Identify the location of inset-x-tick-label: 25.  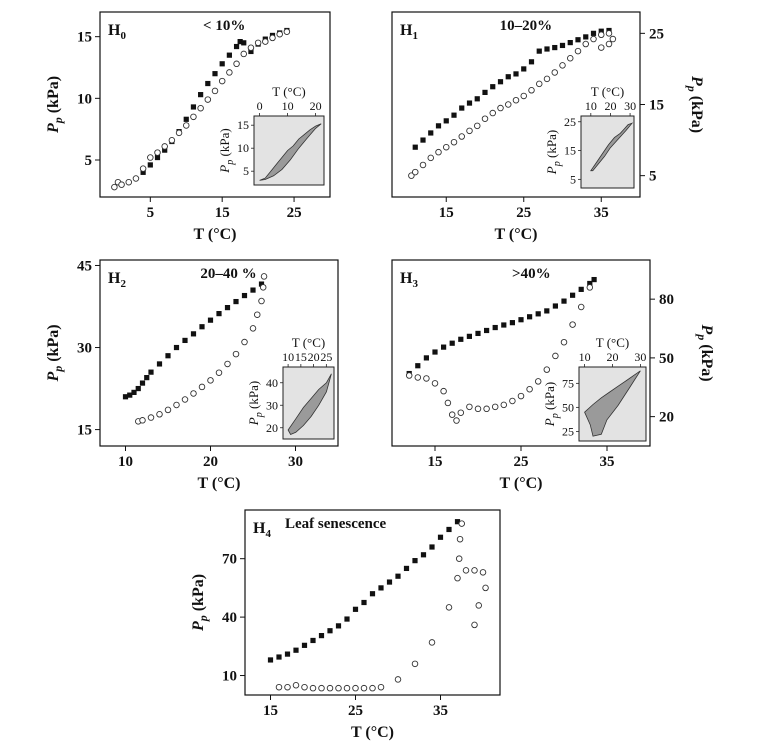
(326, 357).